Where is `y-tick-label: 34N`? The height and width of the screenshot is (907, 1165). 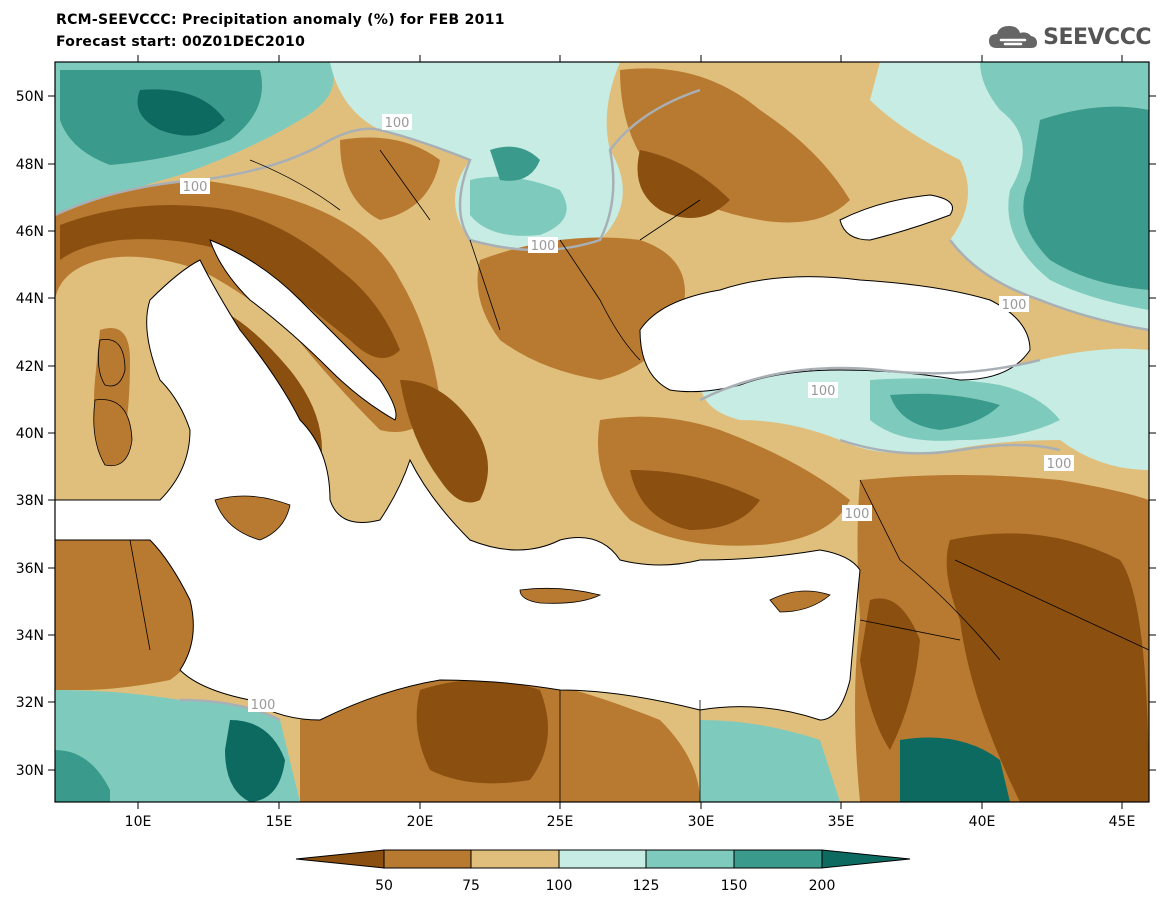 y-tick-label: 34N is located at coordinates (30, 636).